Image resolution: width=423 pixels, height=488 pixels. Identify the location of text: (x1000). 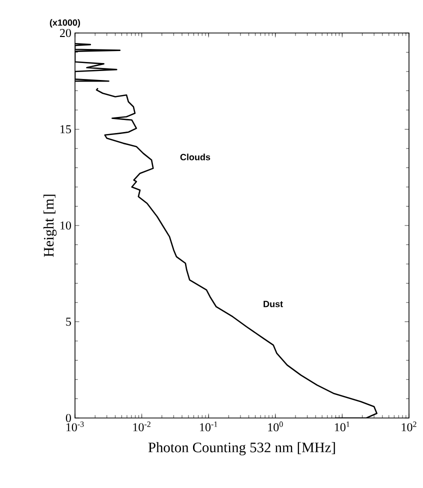
(65, 23).